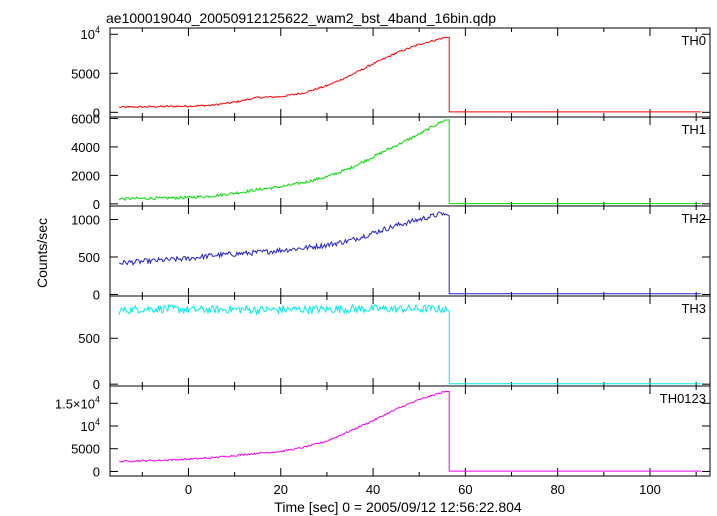 Image resolution: width=717 pixels, height=516 pixels. What do you see at coordinates (85, 118) in the screenshot?
I see `y-tick-label: 6000` at bounding box center [85, 118].